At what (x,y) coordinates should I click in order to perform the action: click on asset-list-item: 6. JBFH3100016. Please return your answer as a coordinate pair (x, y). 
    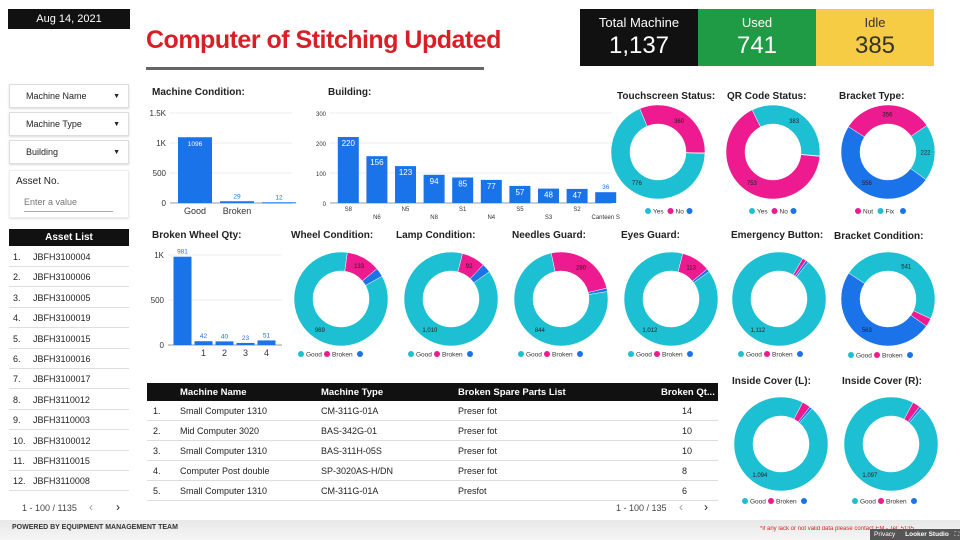
    Looking at the image, I should click on (69, 359).